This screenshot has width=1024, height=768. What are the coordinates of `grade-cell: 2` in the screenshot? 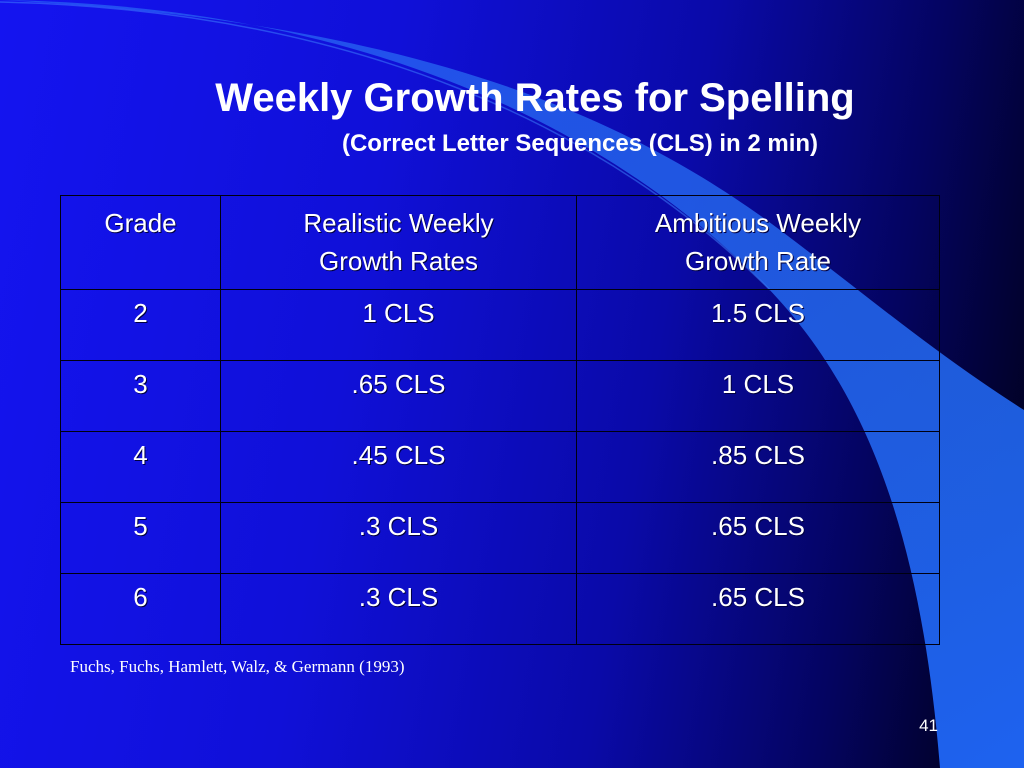 It's located at (140, 325).